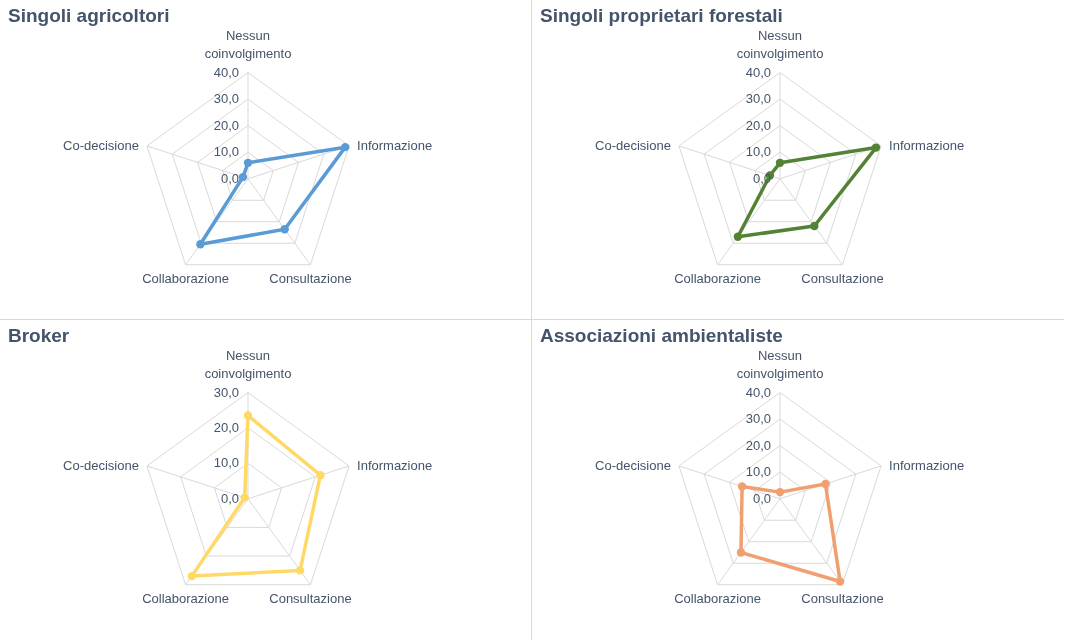  I want to click on chart-title: Broker, so click(39, 335).